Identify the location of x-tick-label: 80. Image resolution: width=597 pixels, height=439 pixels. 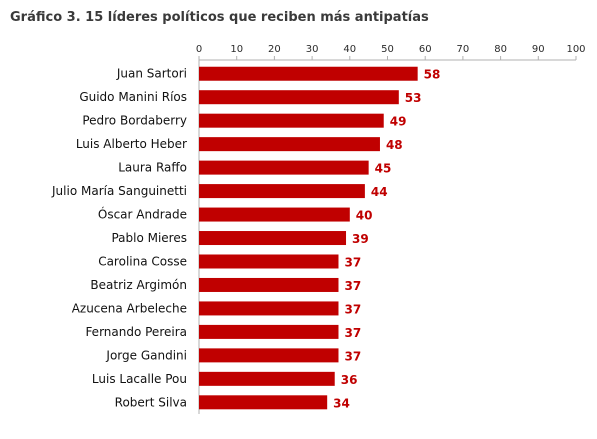
(500, 49).